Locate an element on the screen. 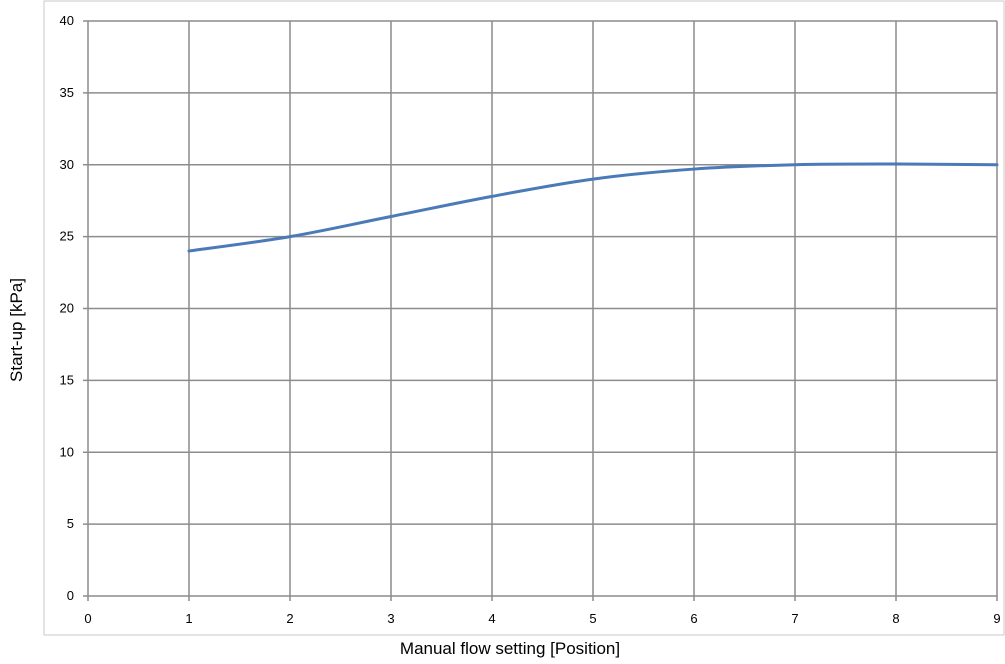  y-tick-label: 40 is located at coordinates (67, 20).